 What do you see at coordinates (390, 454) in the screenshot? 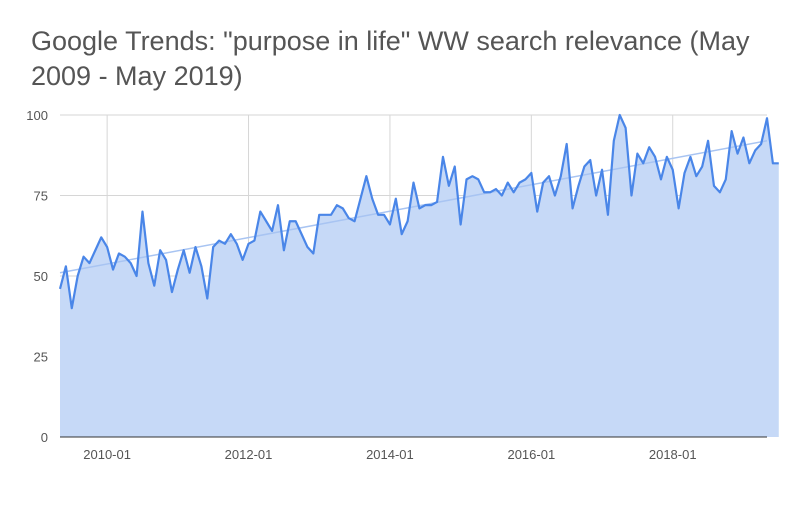
I see `x-tick-label: 2014-01` at bounding box center [390, 454].